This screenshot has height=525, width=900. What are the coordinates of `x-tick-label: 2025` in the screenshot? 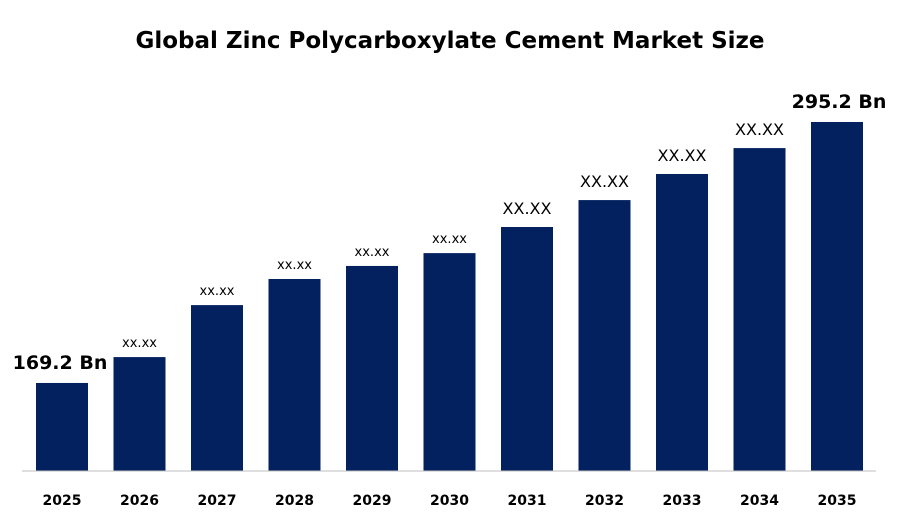 It's located at (62, 501).